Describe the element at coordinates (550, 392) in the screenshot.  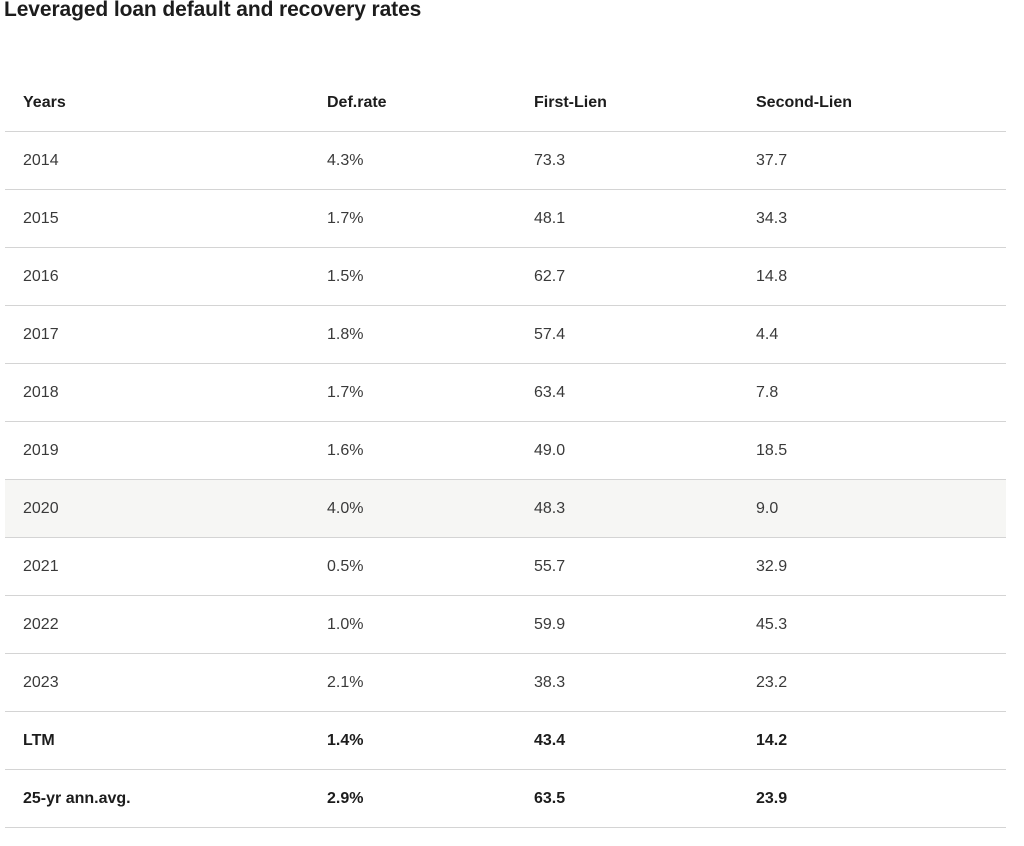
I see `cell-first-lien: 63.4` at that location.